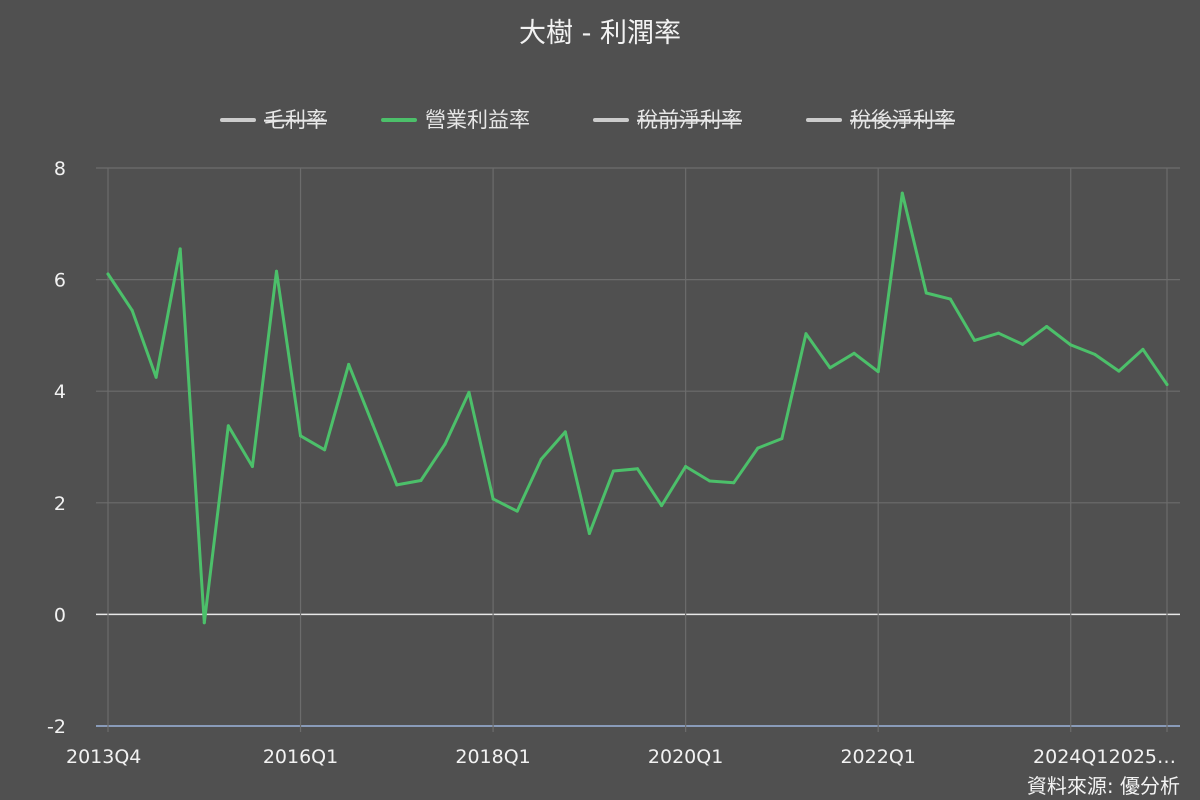 Image resolution: width=1200 pixels, height=800 pixels. What do you see at coordinates (877, 757) in the screenshot?
I see `x-tick-label: 2022Q1` at bounding box center [877, 757].